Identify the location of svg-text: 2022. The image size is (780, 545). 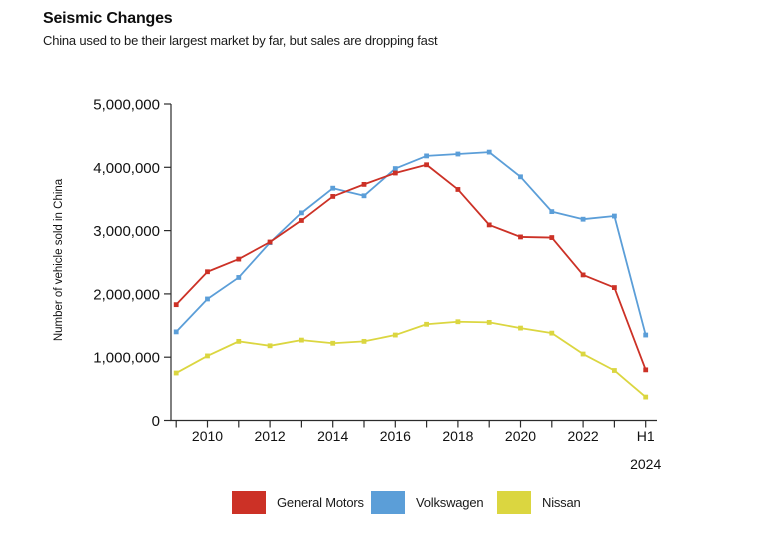
(583, 436).